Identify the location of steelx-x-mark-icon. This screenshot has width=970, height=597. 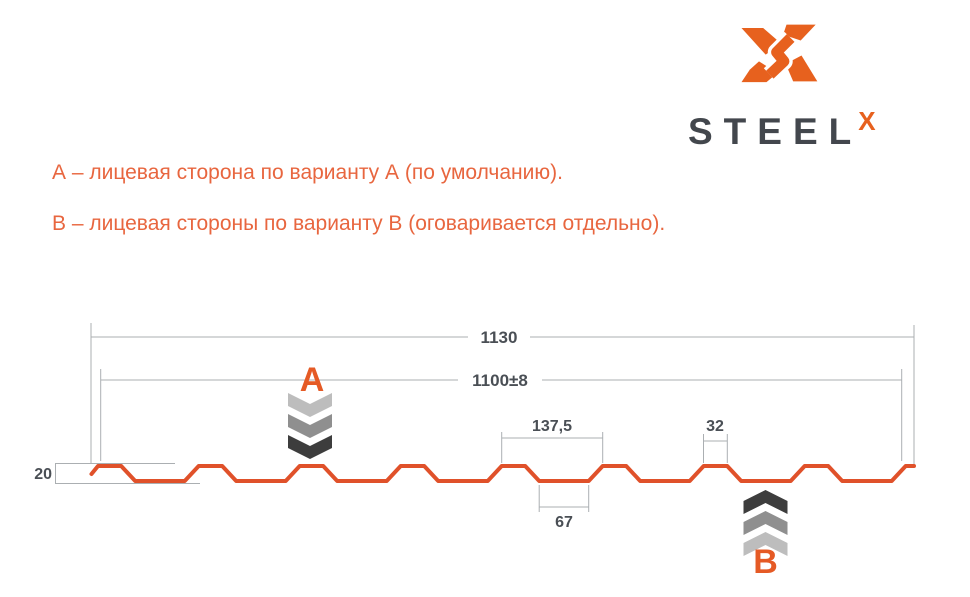
(779, 53).